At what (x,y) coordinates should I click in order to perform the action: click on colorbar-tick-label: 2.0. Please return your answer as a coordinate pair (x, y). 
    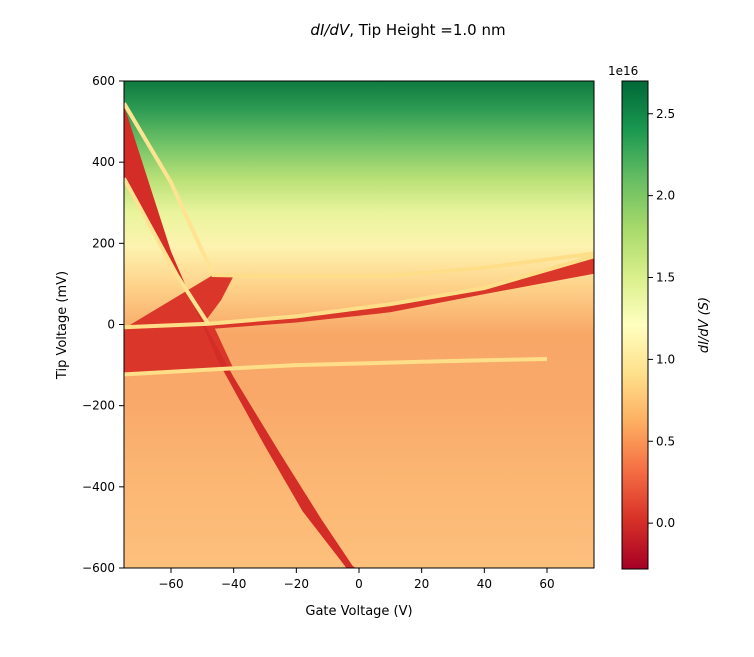
    Looking at the image, I should click on (665, 196).